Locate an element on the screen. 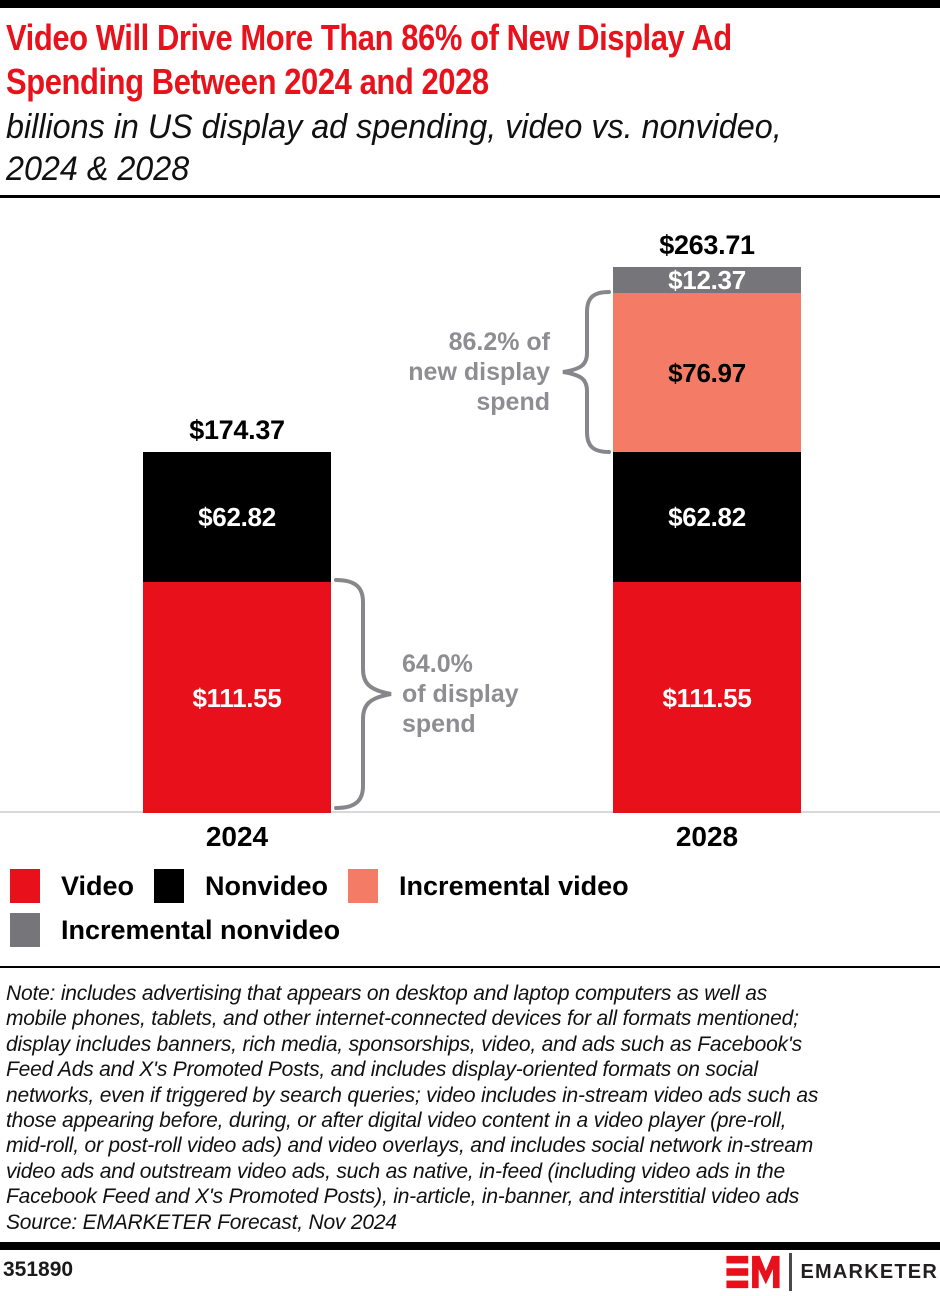 This screenshot has height=1296, width=940. header-divider is located at coordinates (470, 196).